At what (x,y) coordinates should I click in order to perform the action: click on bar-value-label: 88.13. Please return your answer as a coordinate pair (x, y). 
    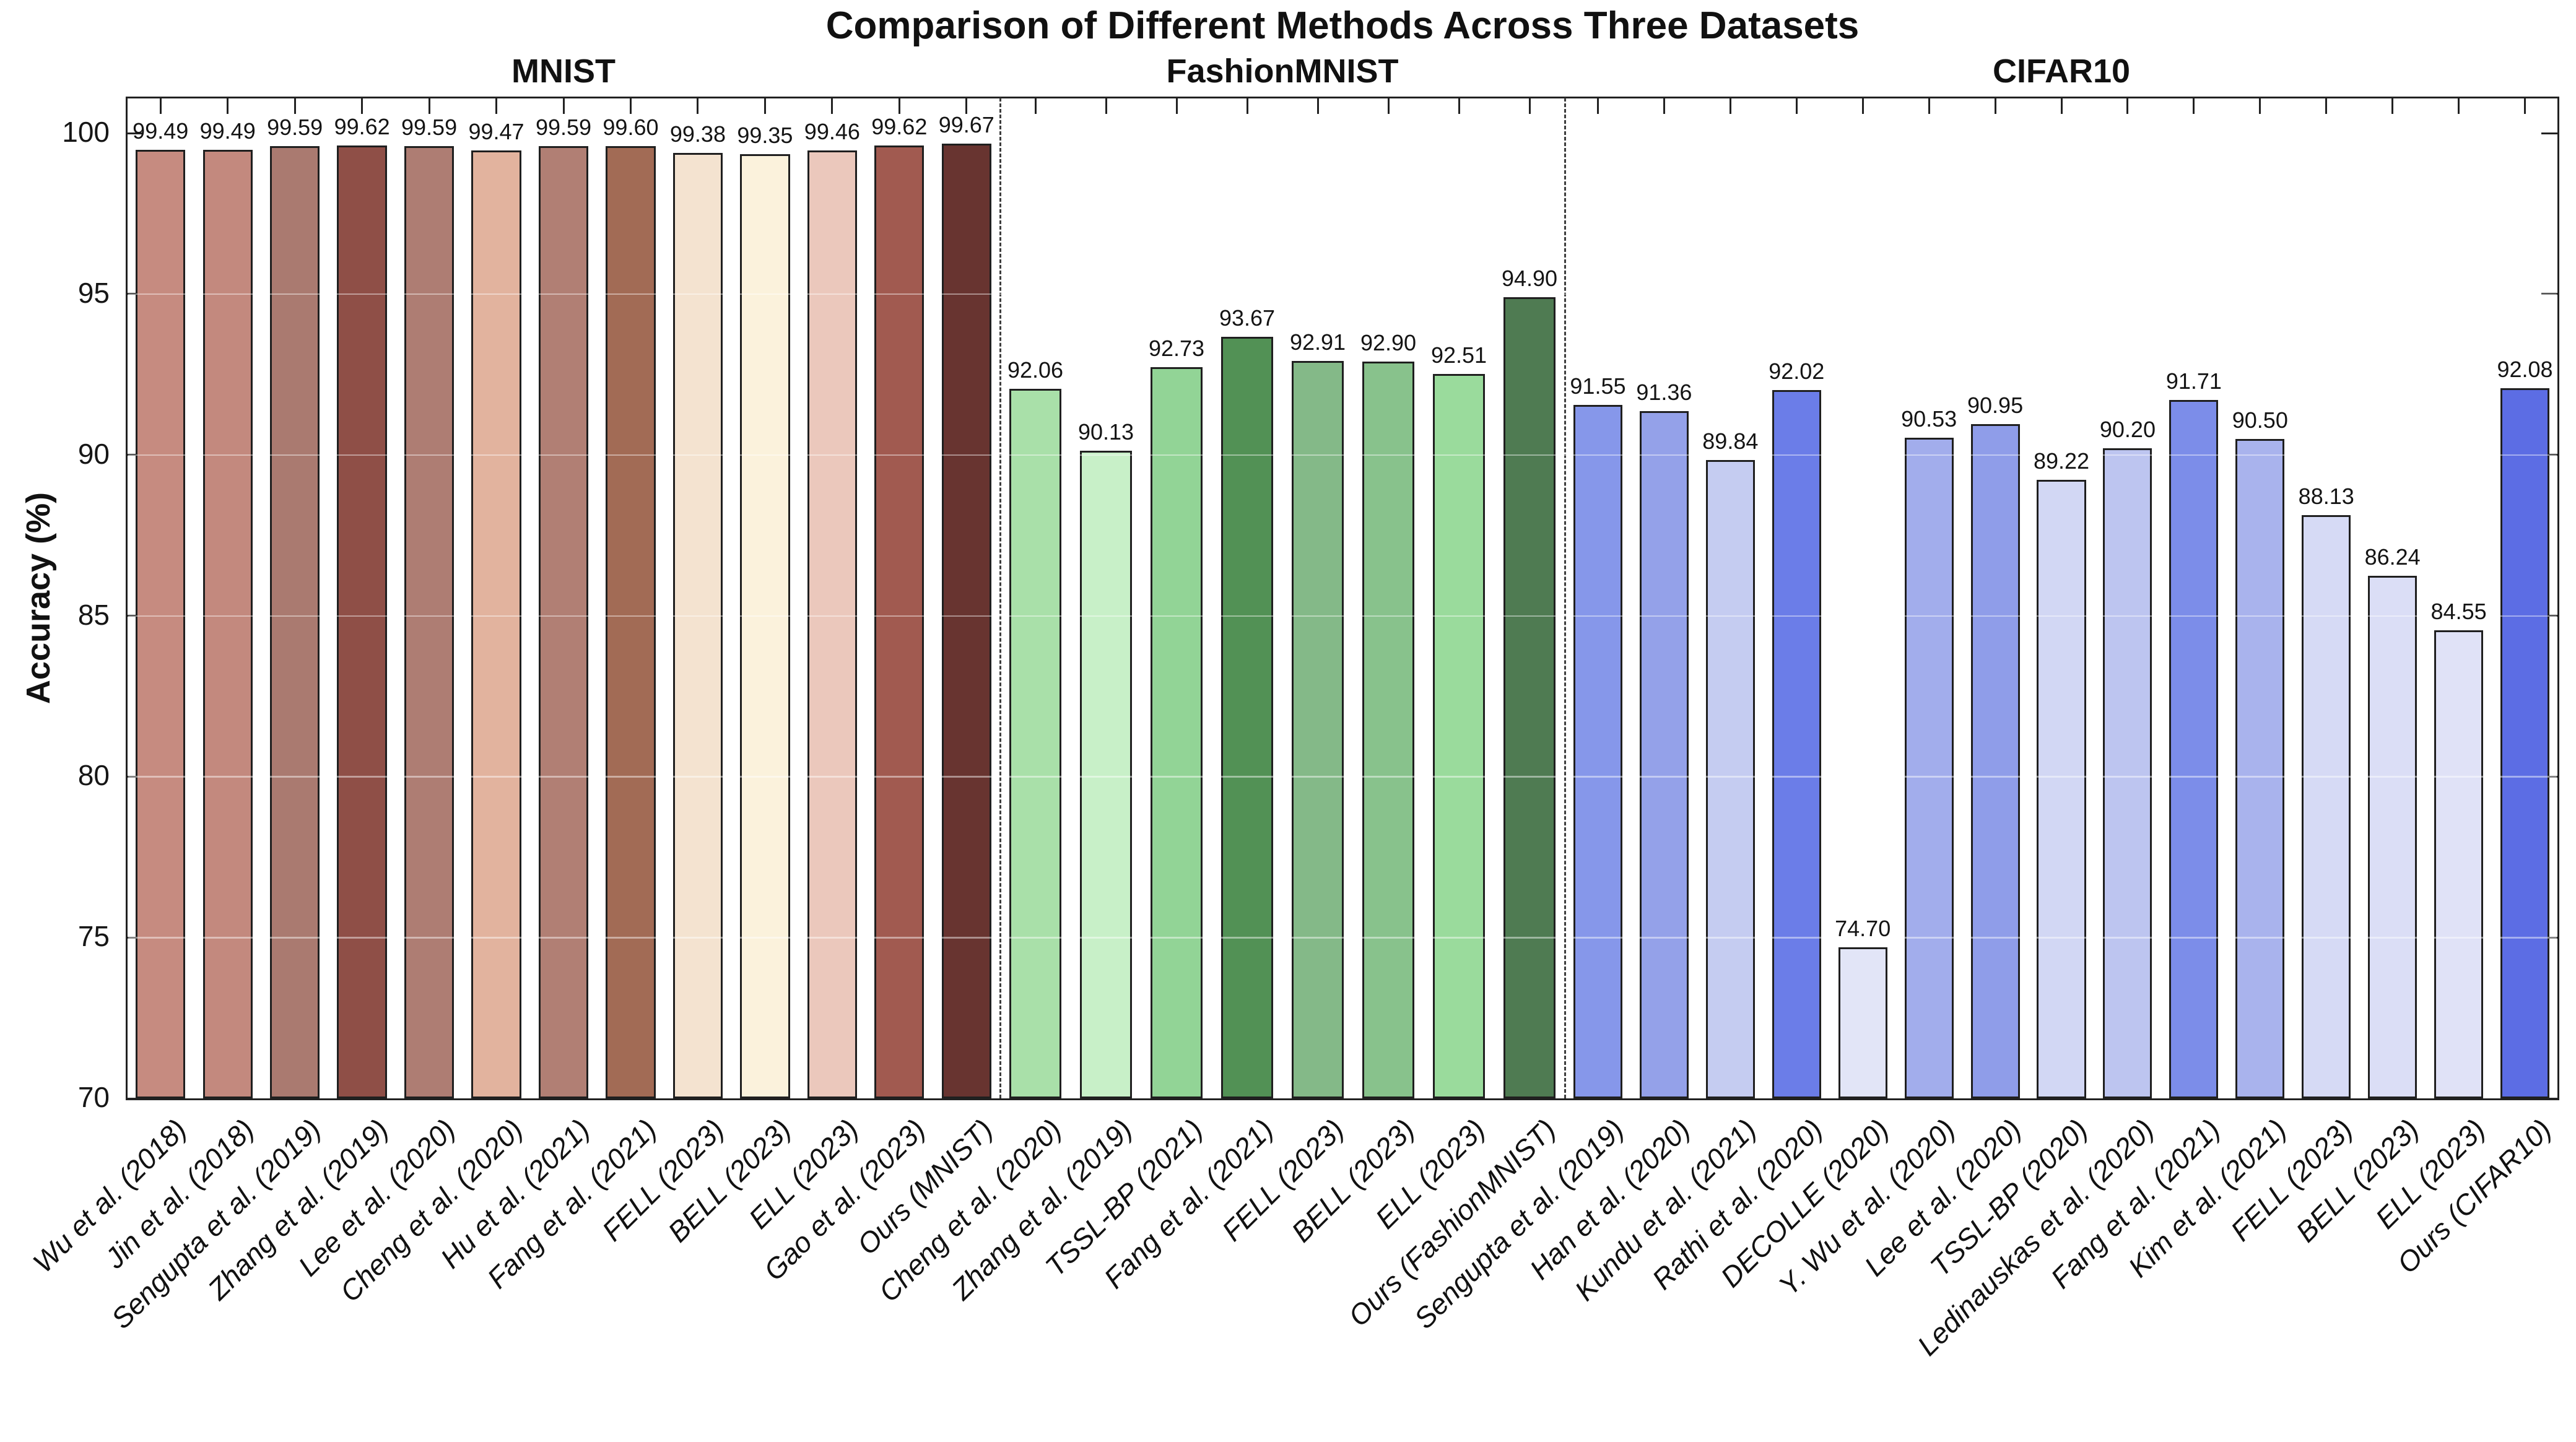
    Looking at the image, I should click on (2326, 496).